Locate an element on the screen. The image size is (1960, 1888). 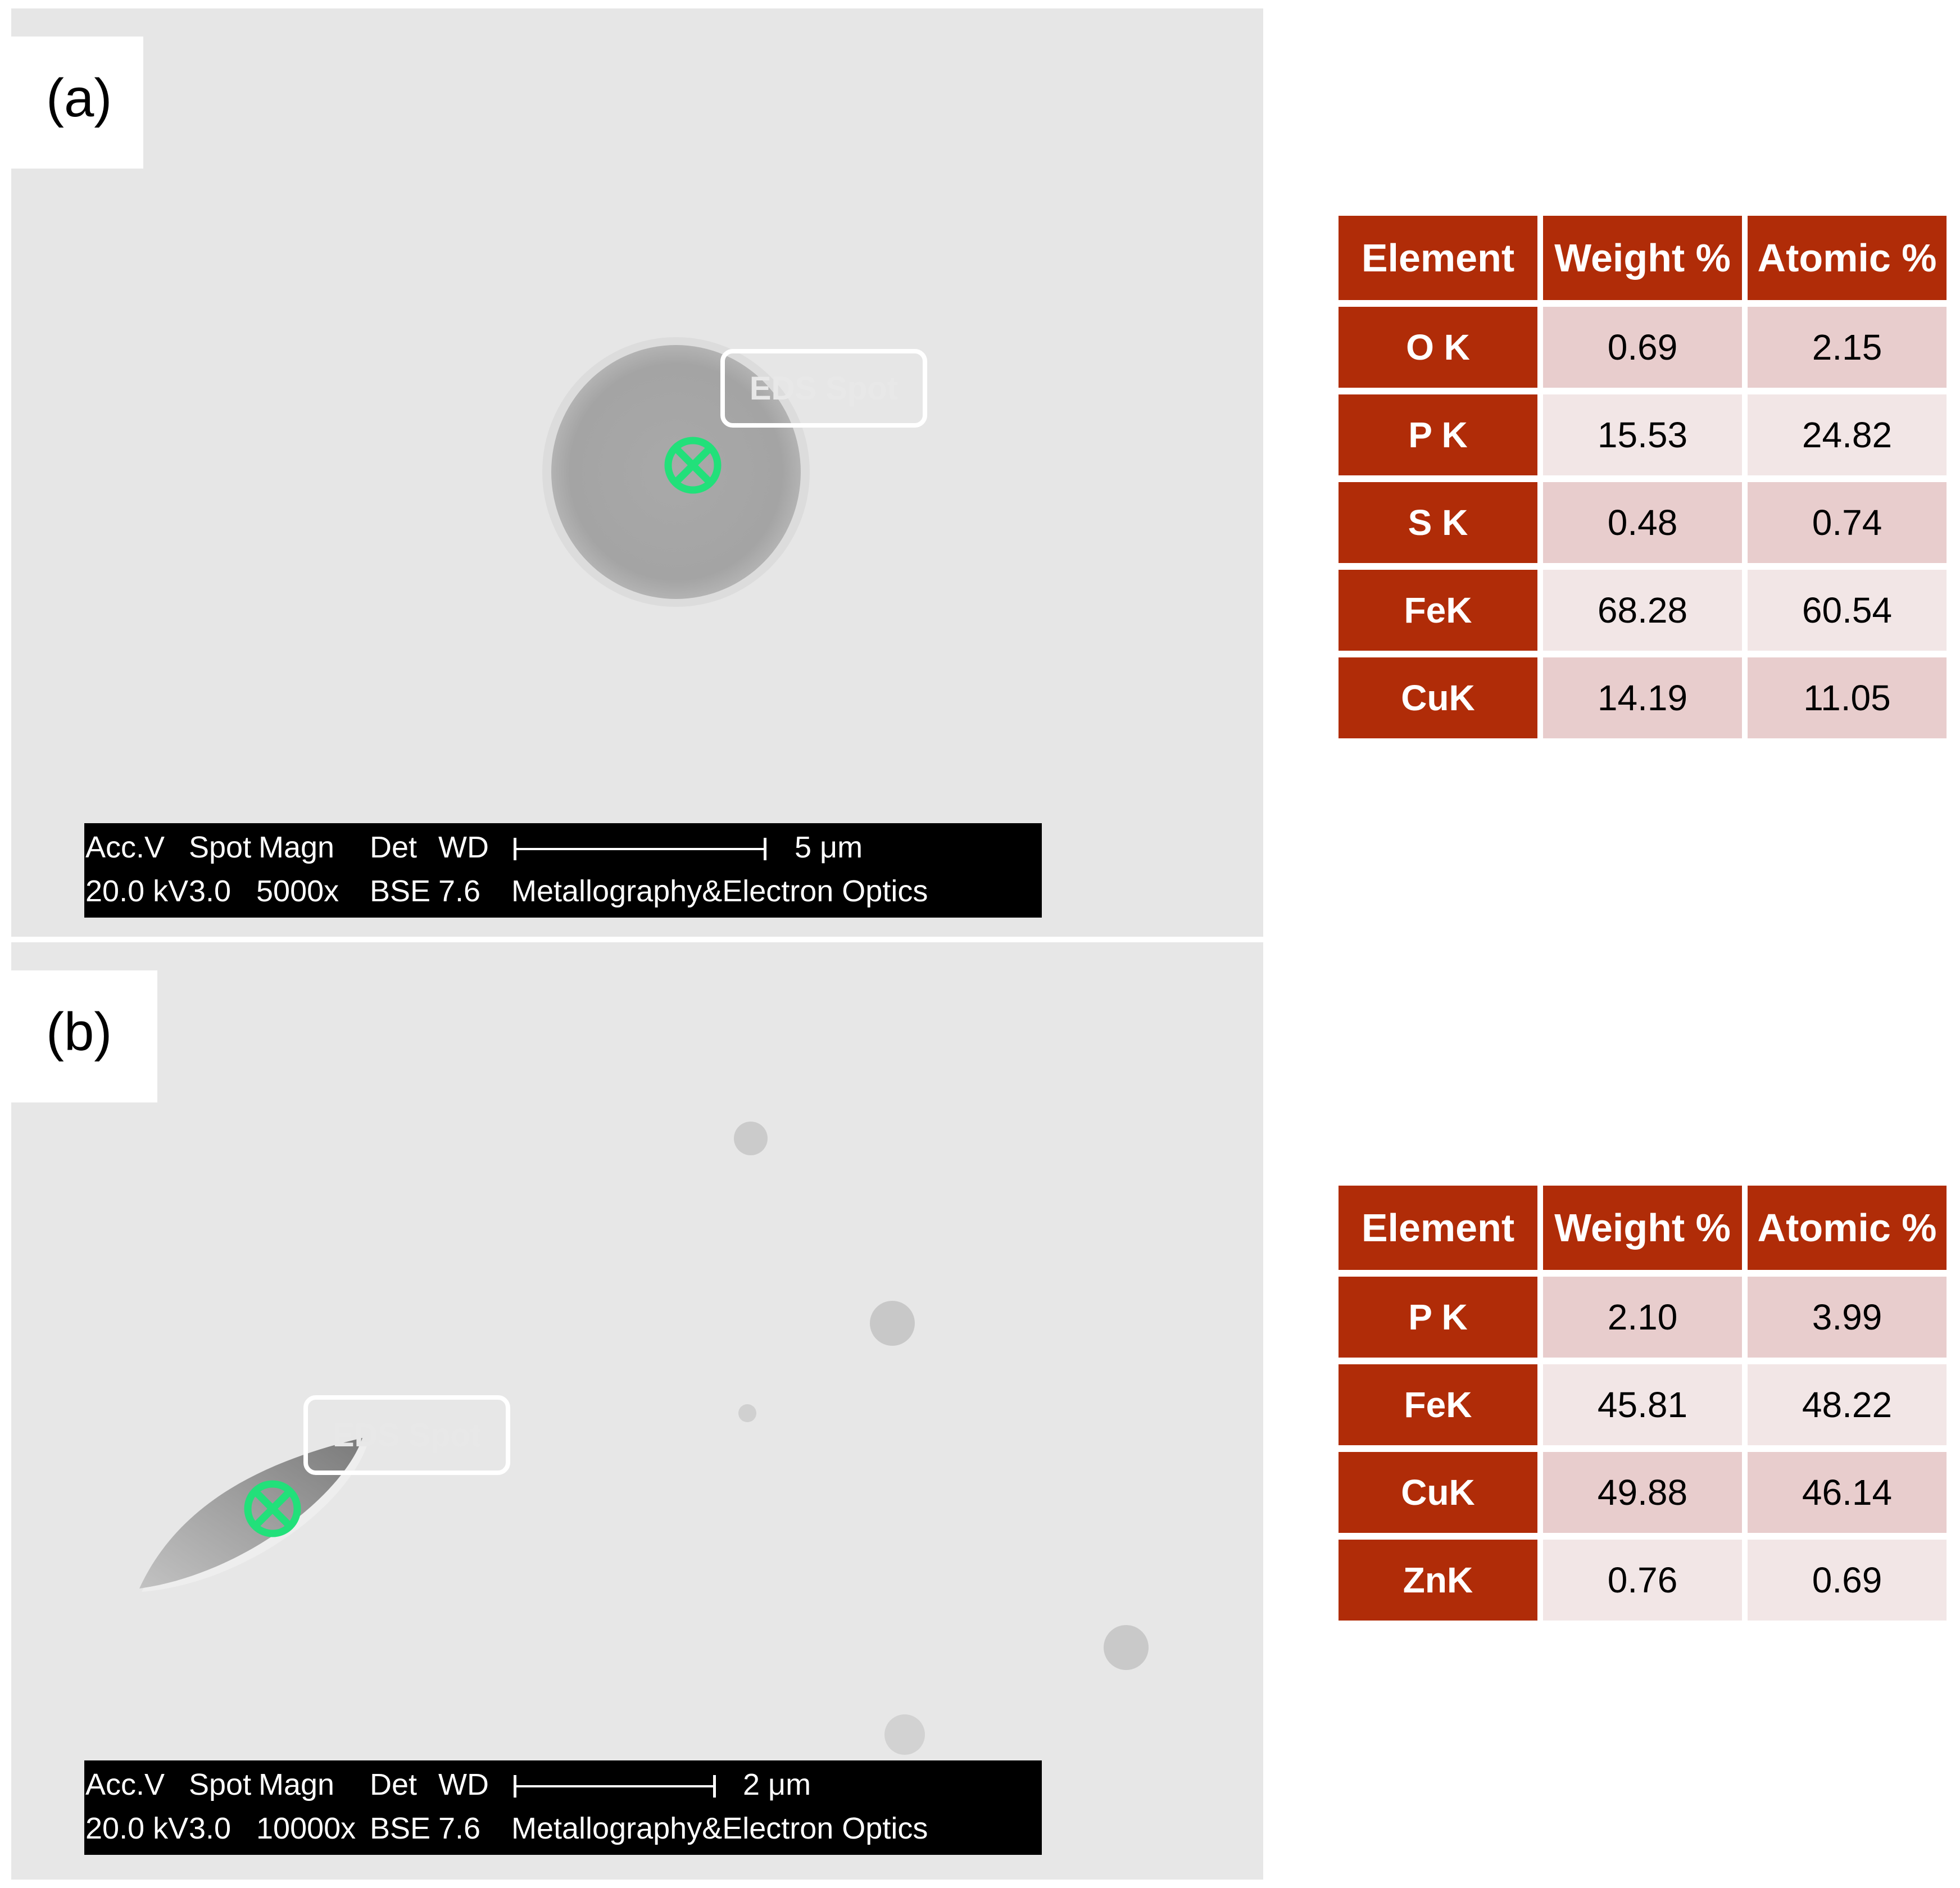
table-row: FeK 45.81 48.22 is located at coordinates (1643, 1404).